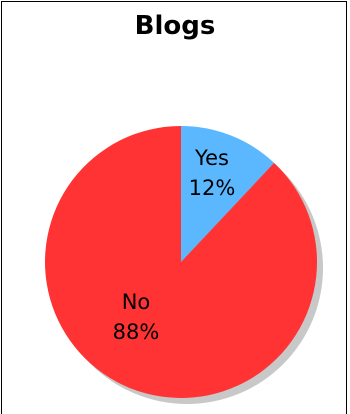 The height and width of the screenshot is (414, 350). I want to click on slice-value-yes: 12%, so click(212, 188).